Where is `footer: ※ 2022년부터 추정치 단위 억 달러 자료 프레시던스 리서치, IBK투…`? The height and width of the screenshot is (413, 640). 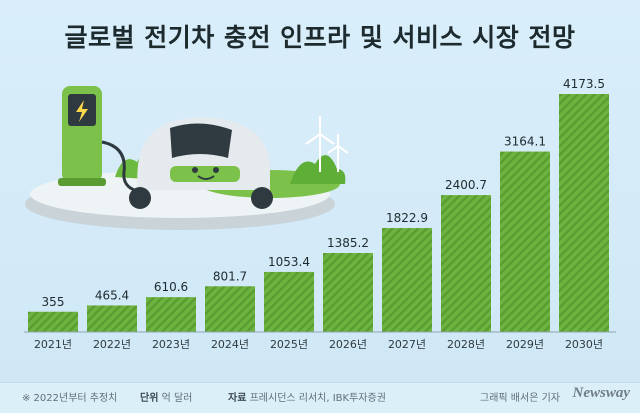
footer: ※ 2022년부터 추정치 단위 억 달러 자료 프레시던스 리서치, IBK투… is located at coordinates (320, 397).